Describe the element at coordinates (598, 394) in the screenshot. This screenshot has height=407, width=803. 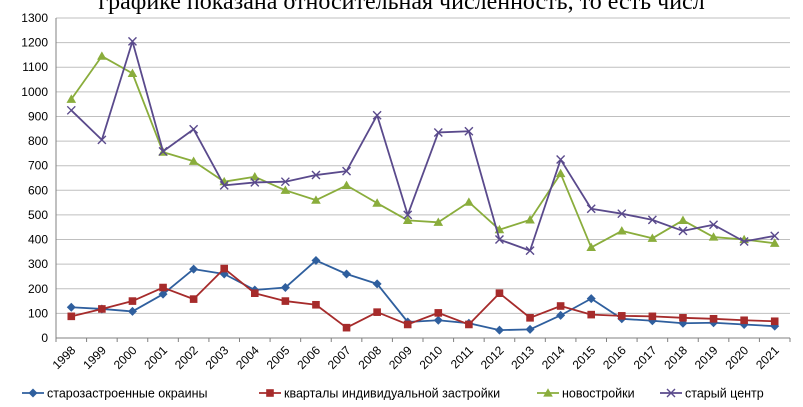
I see `legend-label: новостройки` at that location.